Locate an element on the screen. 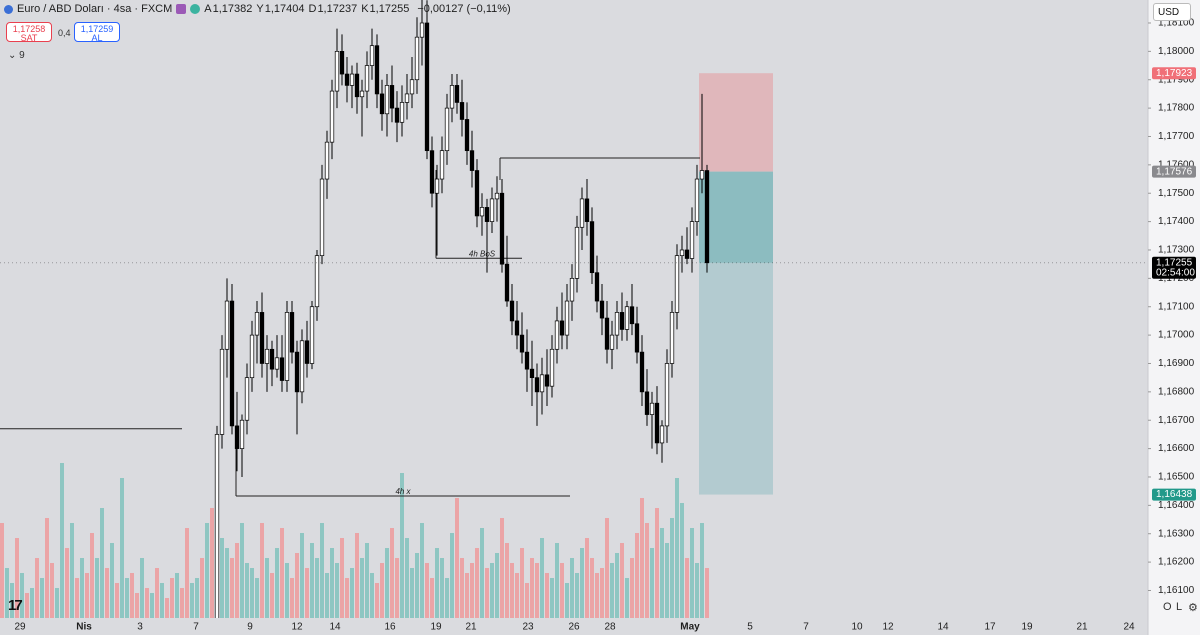  settings: ⚙ is located at coordinates (1193, 608).